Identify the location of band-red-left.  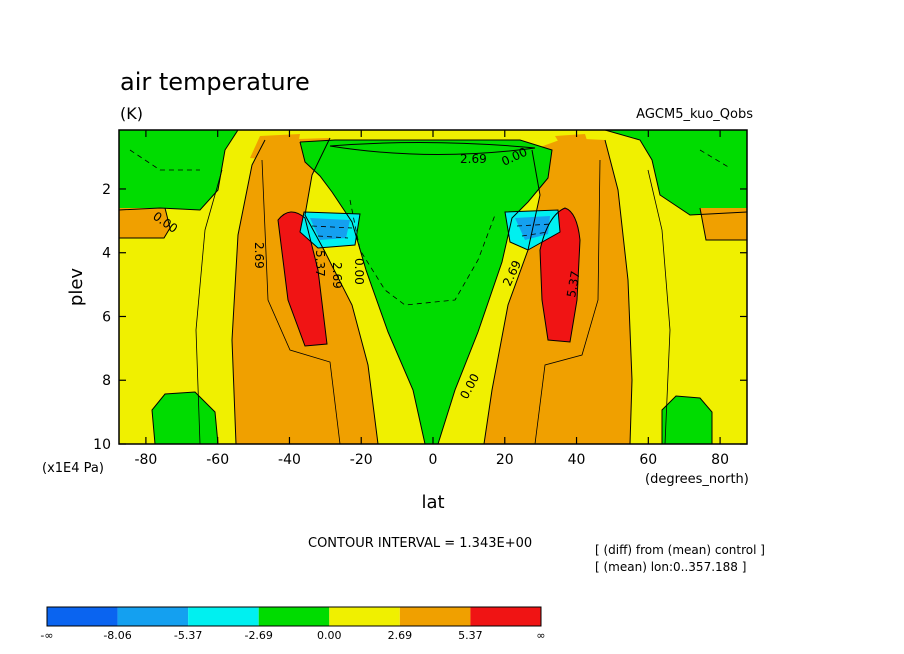
(302, 278).